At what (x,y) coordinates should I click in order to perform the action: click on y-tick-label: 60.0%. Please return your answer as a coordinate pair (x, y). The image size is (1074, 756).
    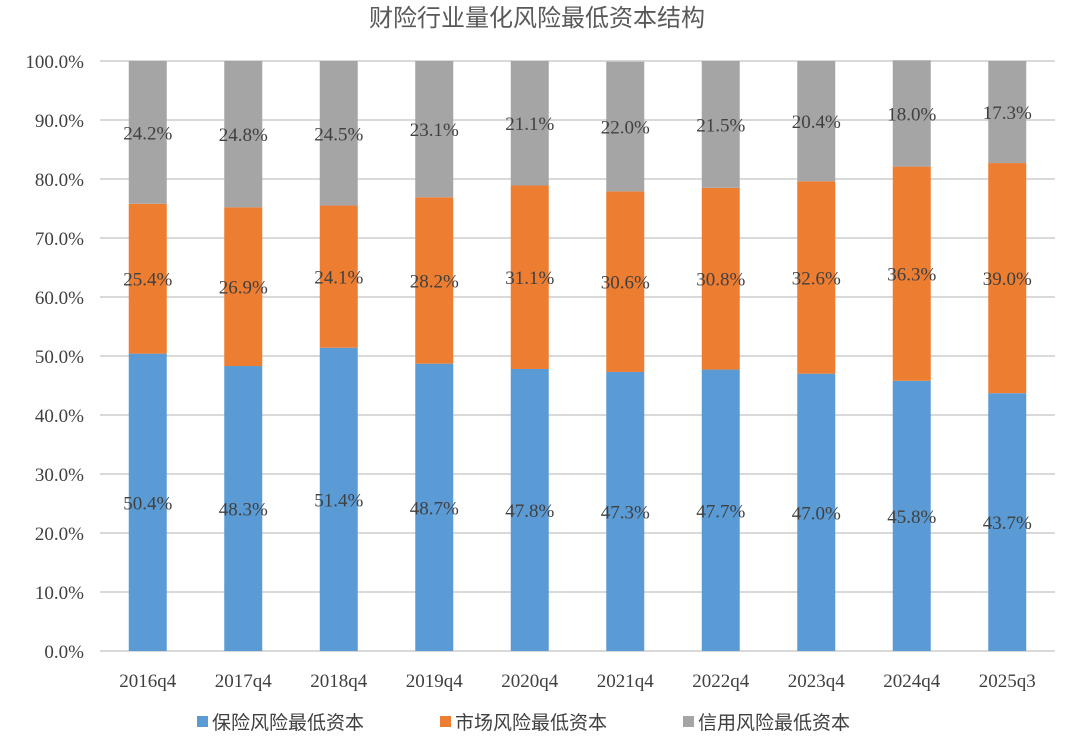
    Looking at the image, I should click on (59, 298).